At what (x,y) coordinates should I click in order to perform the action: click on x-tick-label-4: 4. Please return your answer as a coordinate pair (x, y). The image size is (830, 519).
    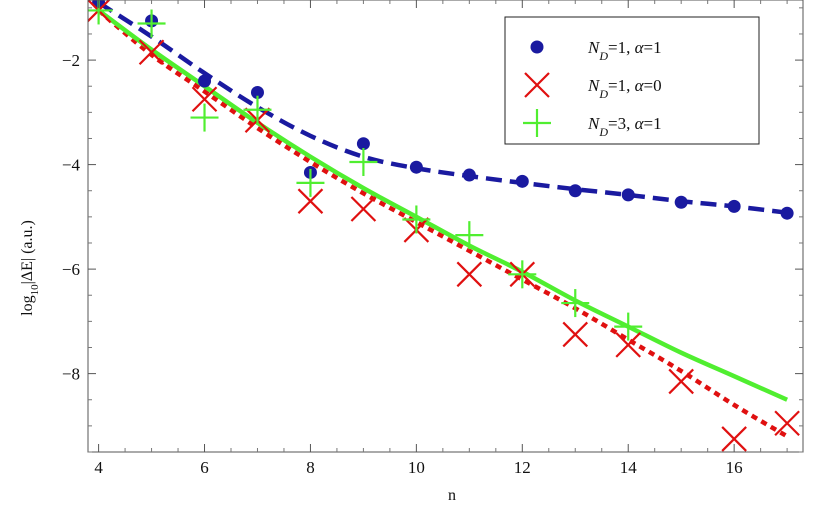
    Looking at the image, I should click on (98, 467).